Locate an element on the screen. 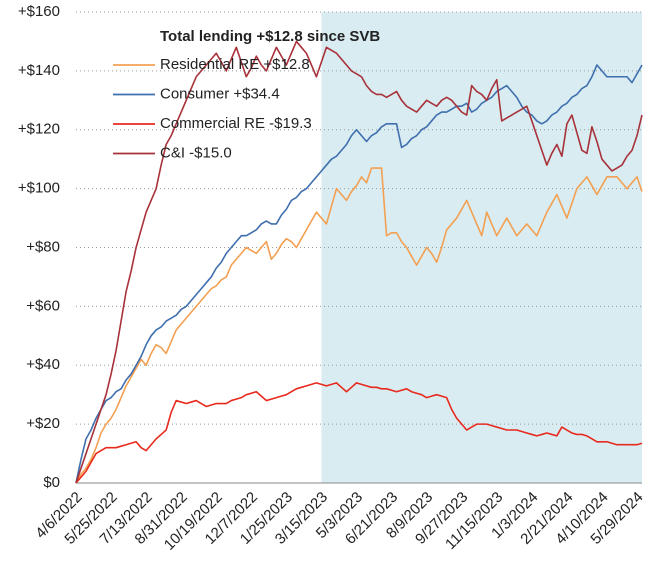 This screenshot has height=573, width=655. y-tick-label: +$80 is located at coordinates (43, 246).